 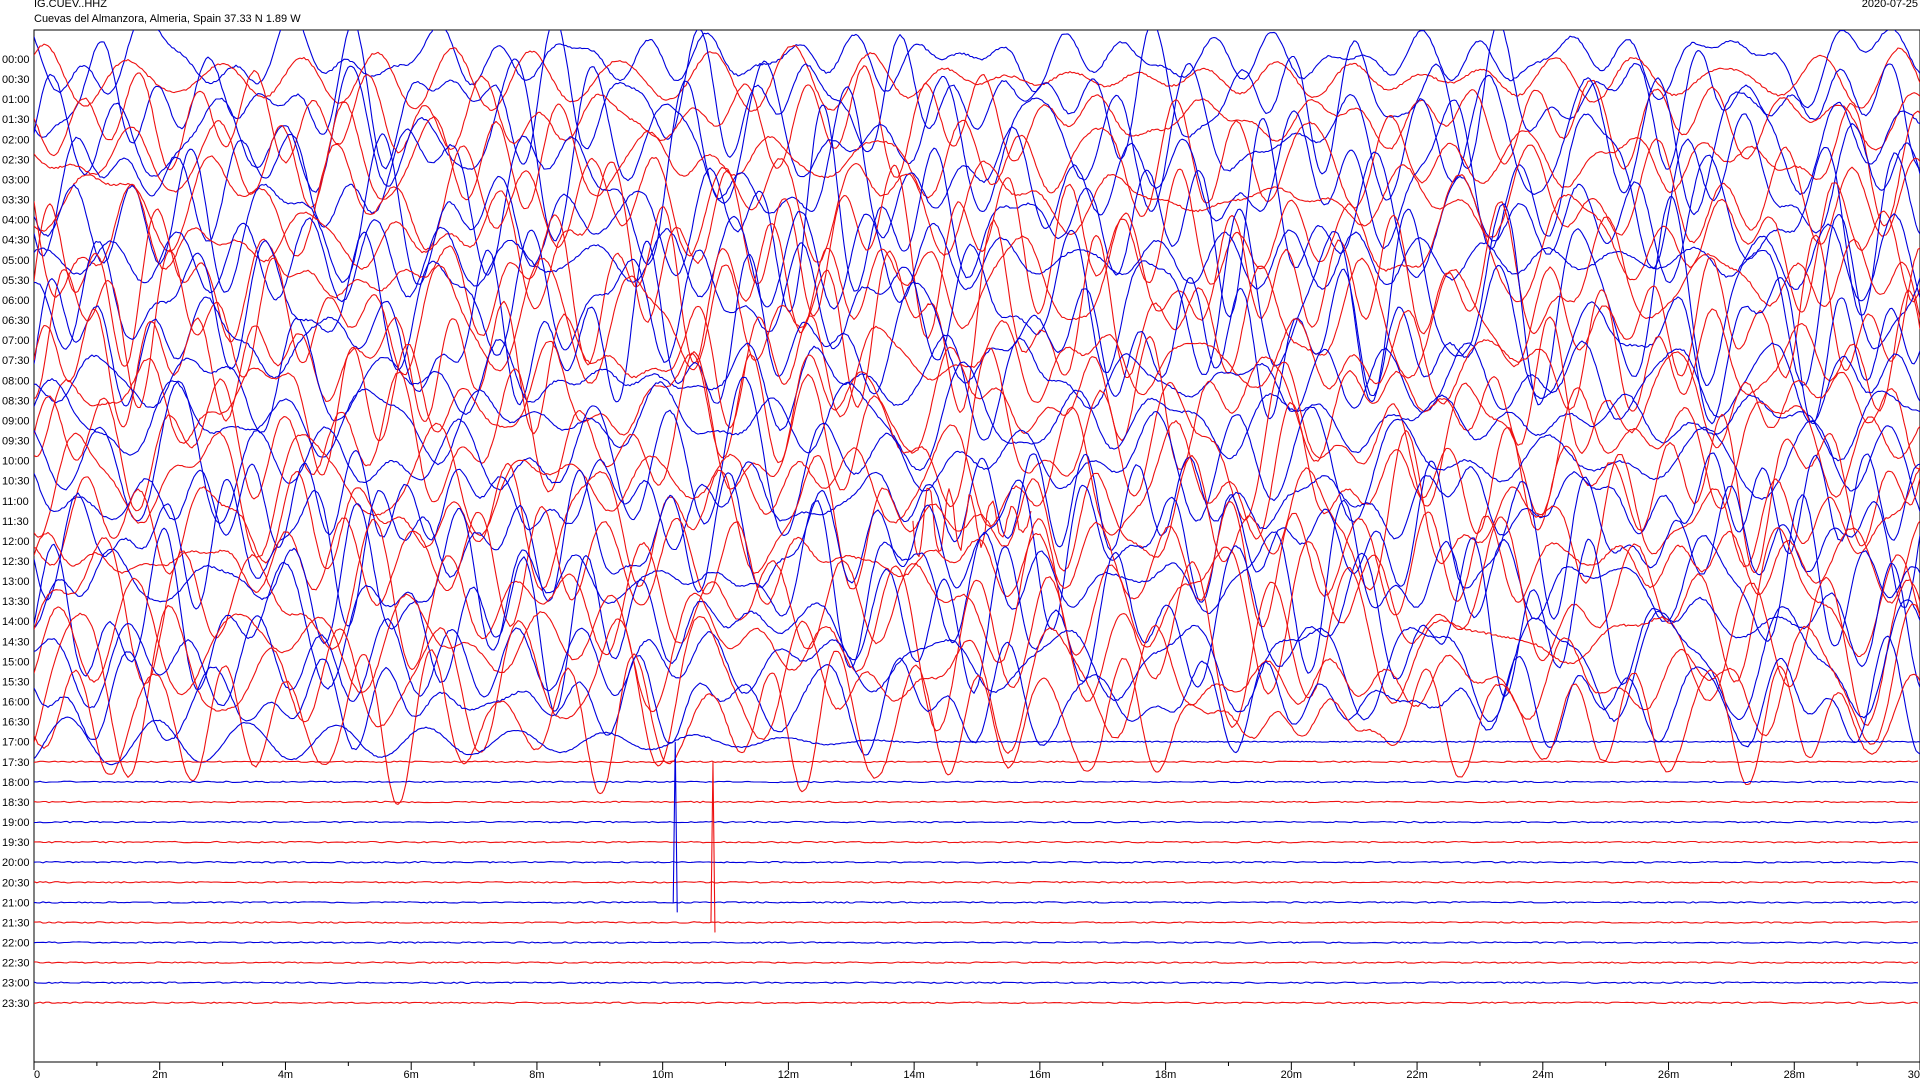 What do you see at coordinates (16, 100) in the screenshot?
I see `row-time-label: 01:00` at bounding box center [16, 100].